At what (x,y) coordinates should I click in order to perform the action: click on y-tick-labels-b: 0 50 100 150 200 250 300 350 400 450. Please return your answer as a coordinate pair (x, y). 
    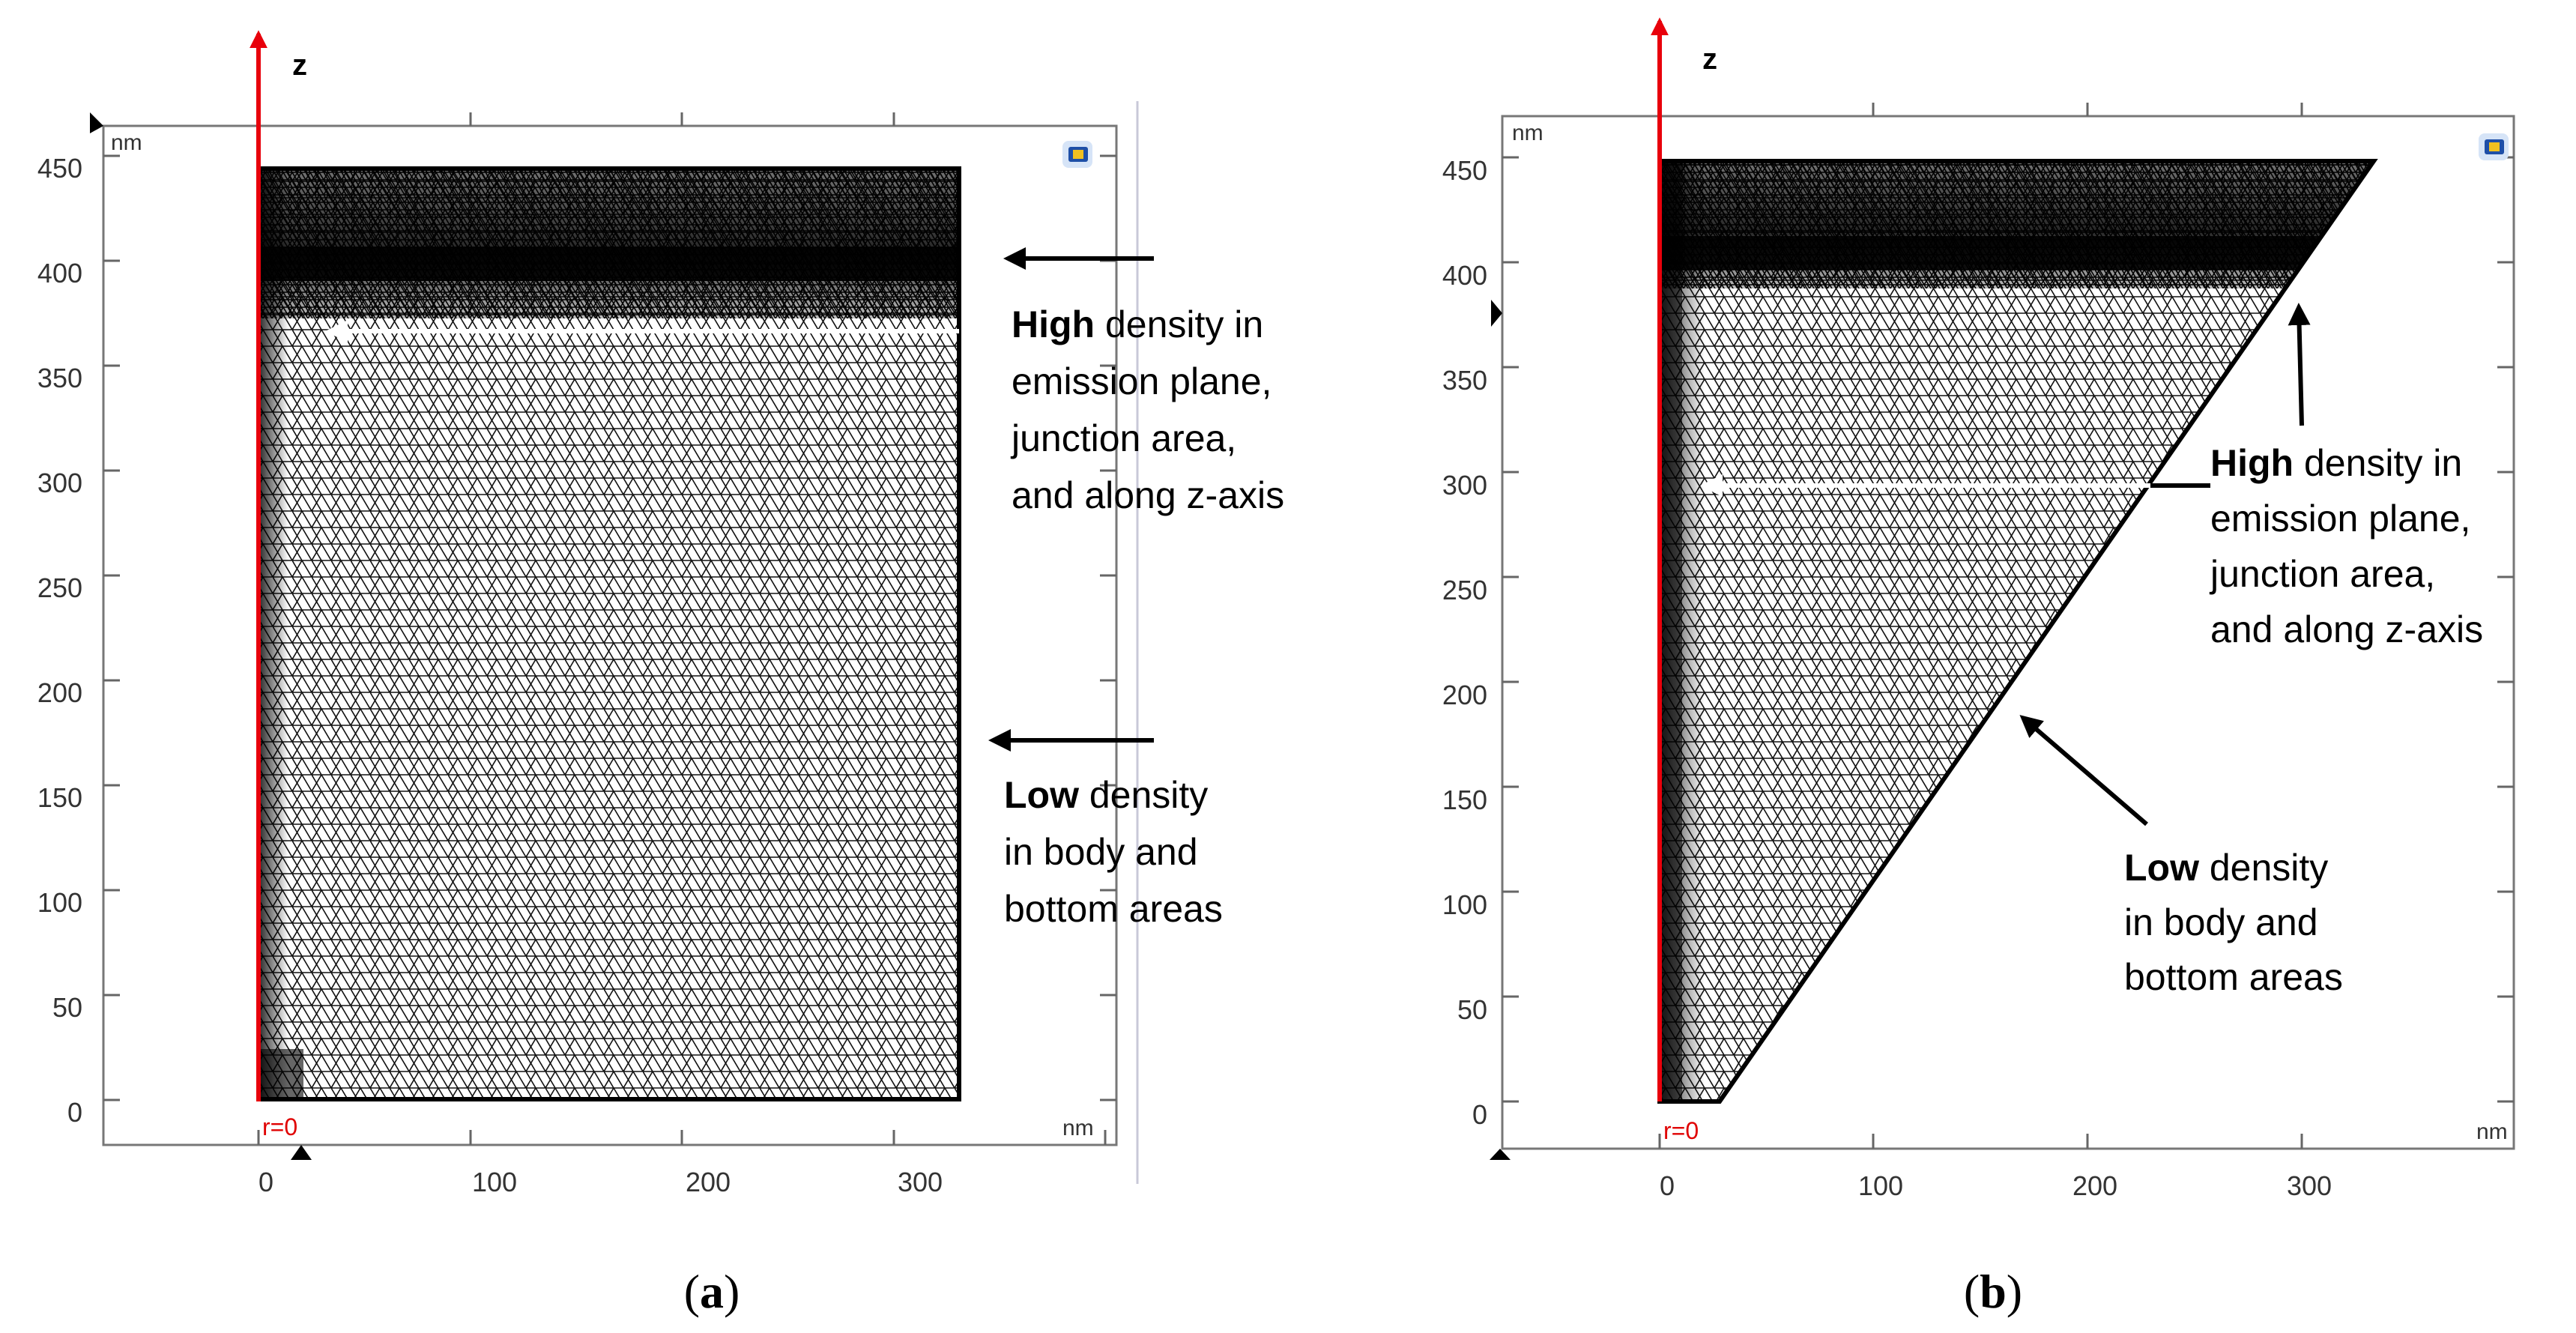
    Looking at the image, I should click on (1464, 642).